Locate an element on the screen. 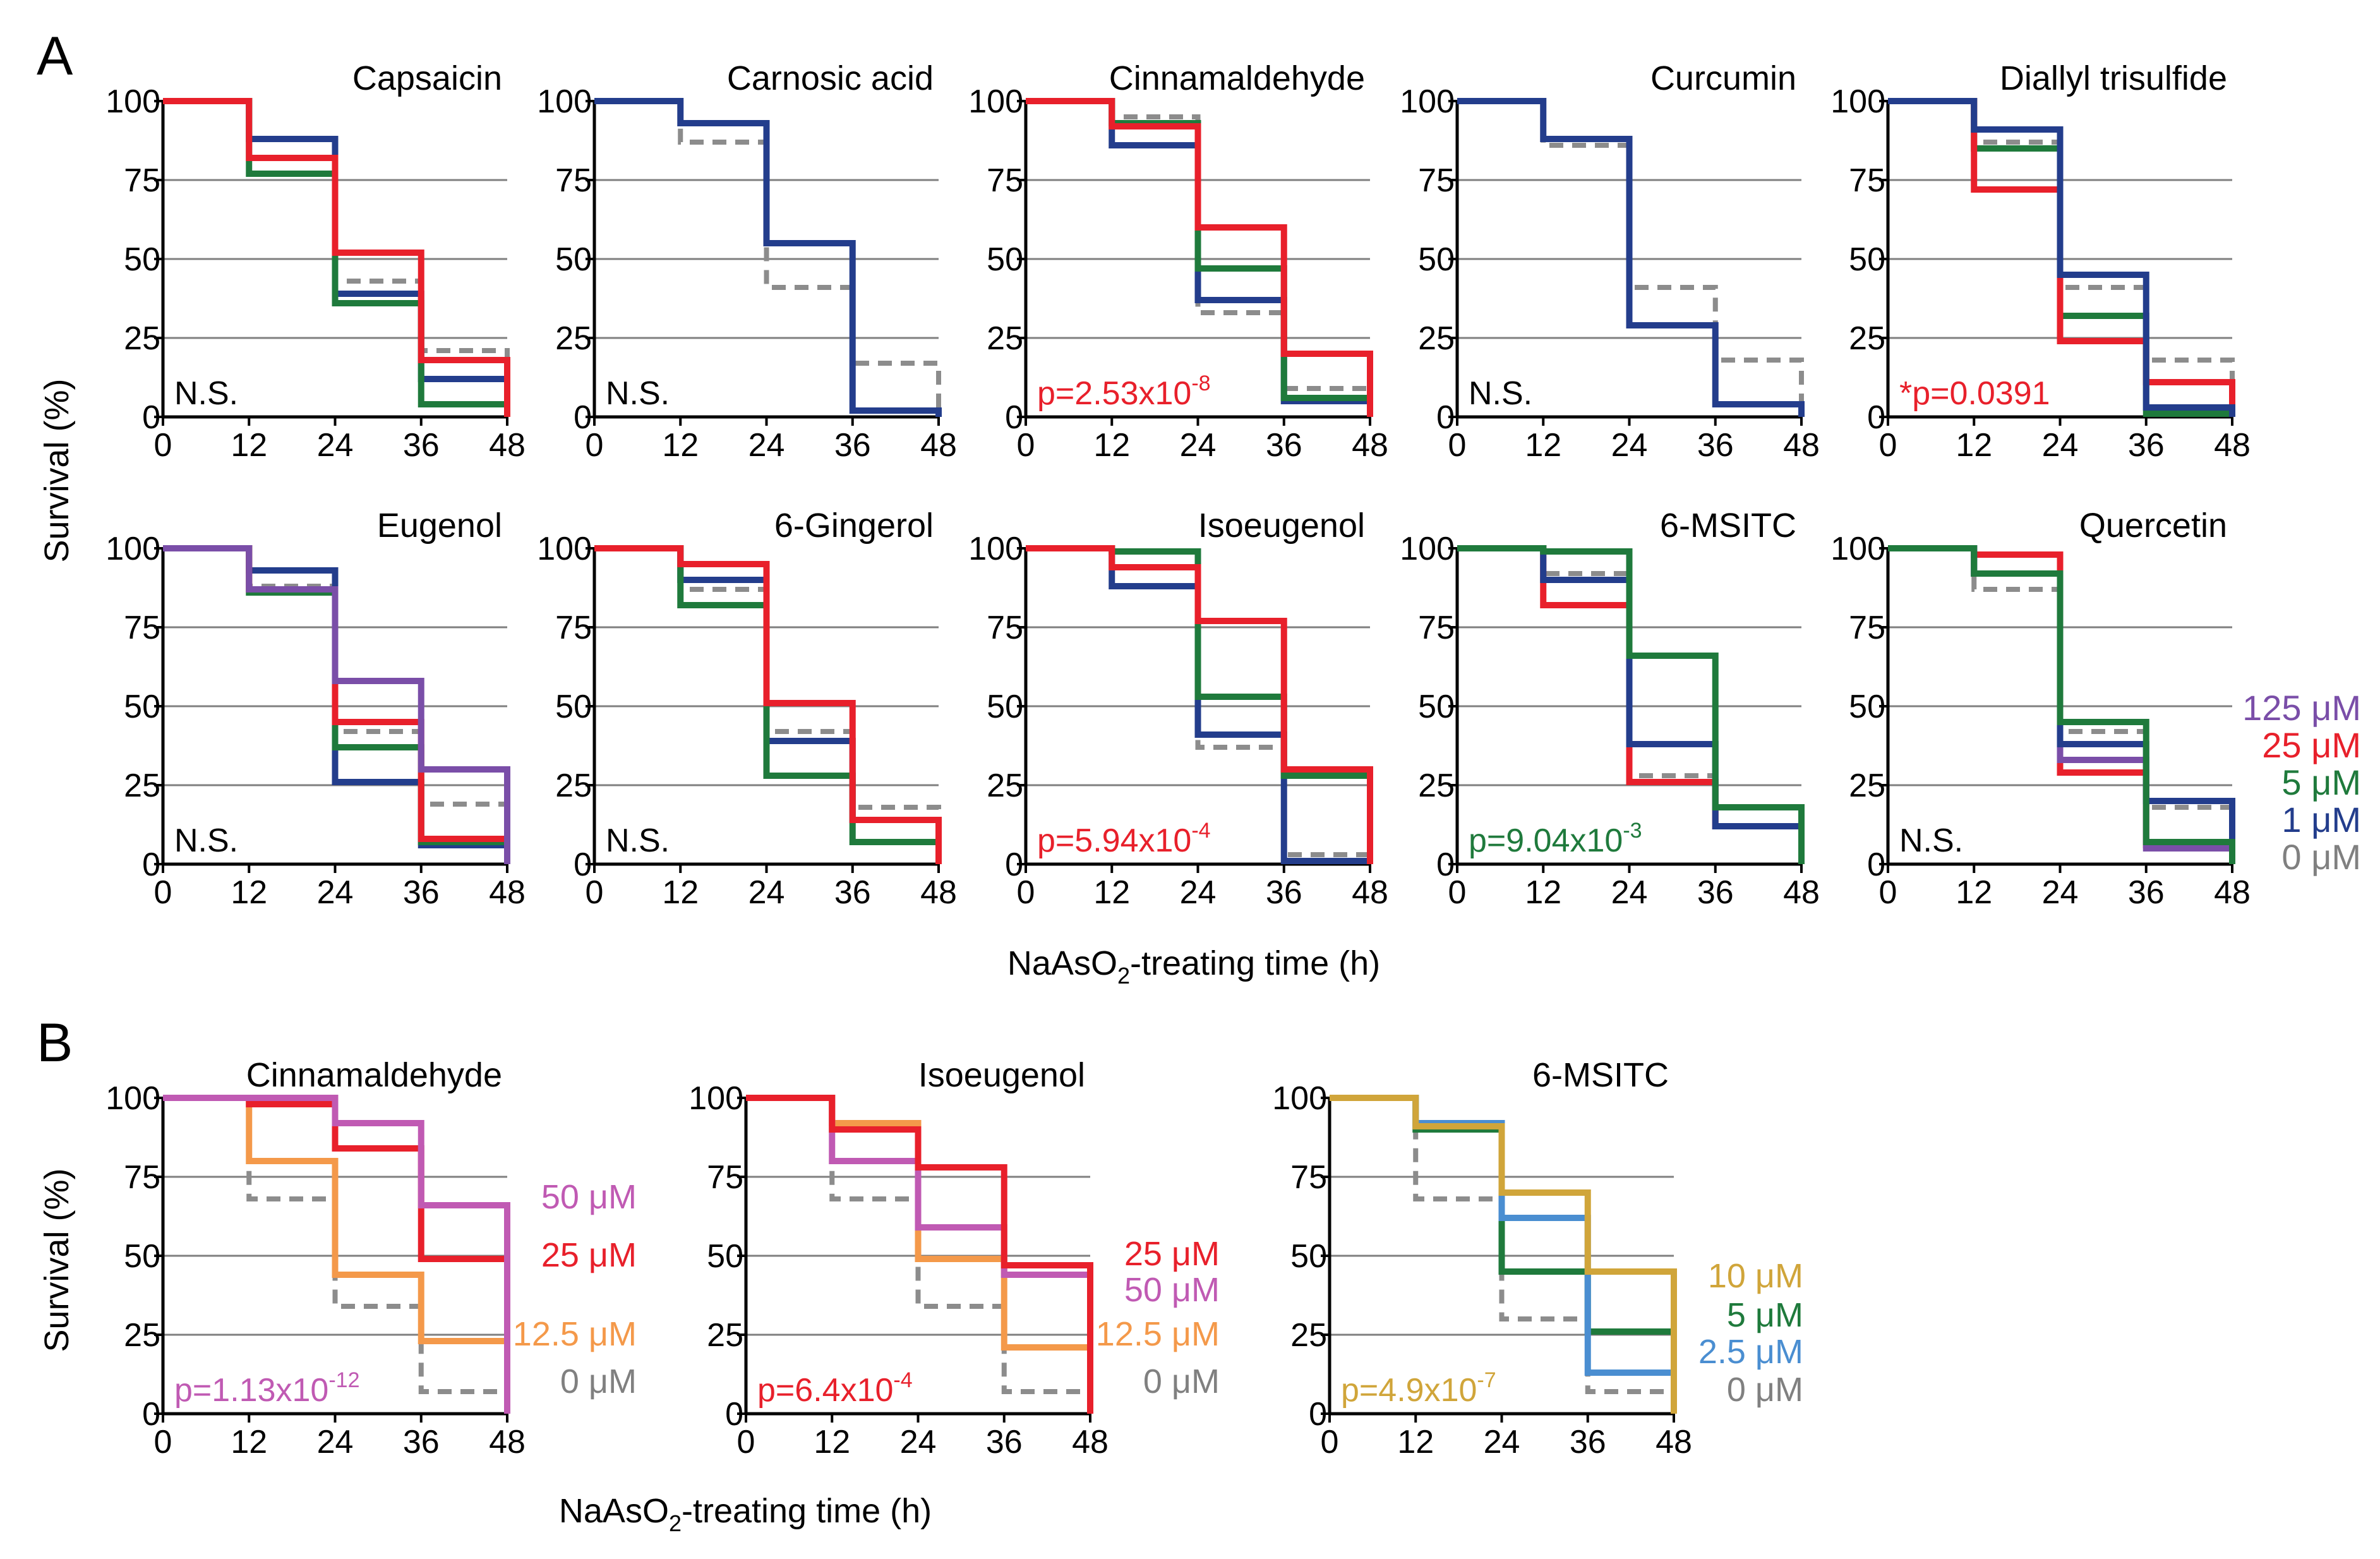 The width and height of the screenshot is (2380, 1559). chart-title: Curcumin is located at coordinates (1723, 78).